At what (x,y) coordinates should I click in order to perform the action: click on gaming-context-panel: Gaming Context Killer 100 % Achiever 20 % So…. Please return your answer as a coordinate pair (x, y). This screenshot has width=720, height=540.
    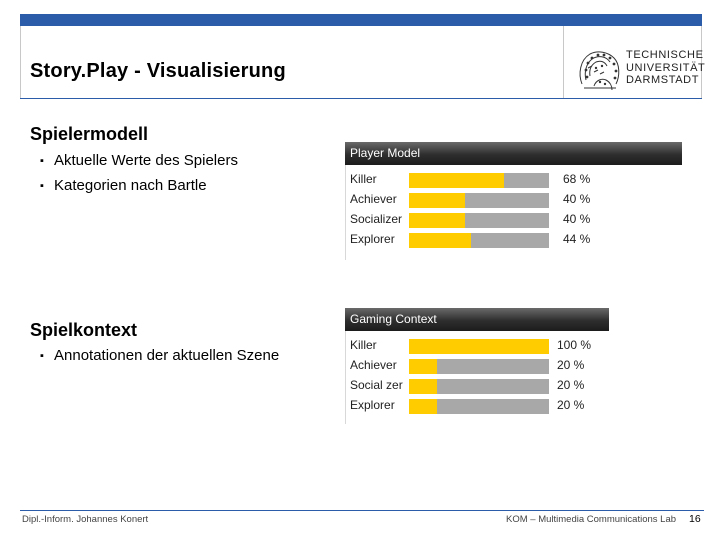
    Looking at the image, I should click on (477, 366).